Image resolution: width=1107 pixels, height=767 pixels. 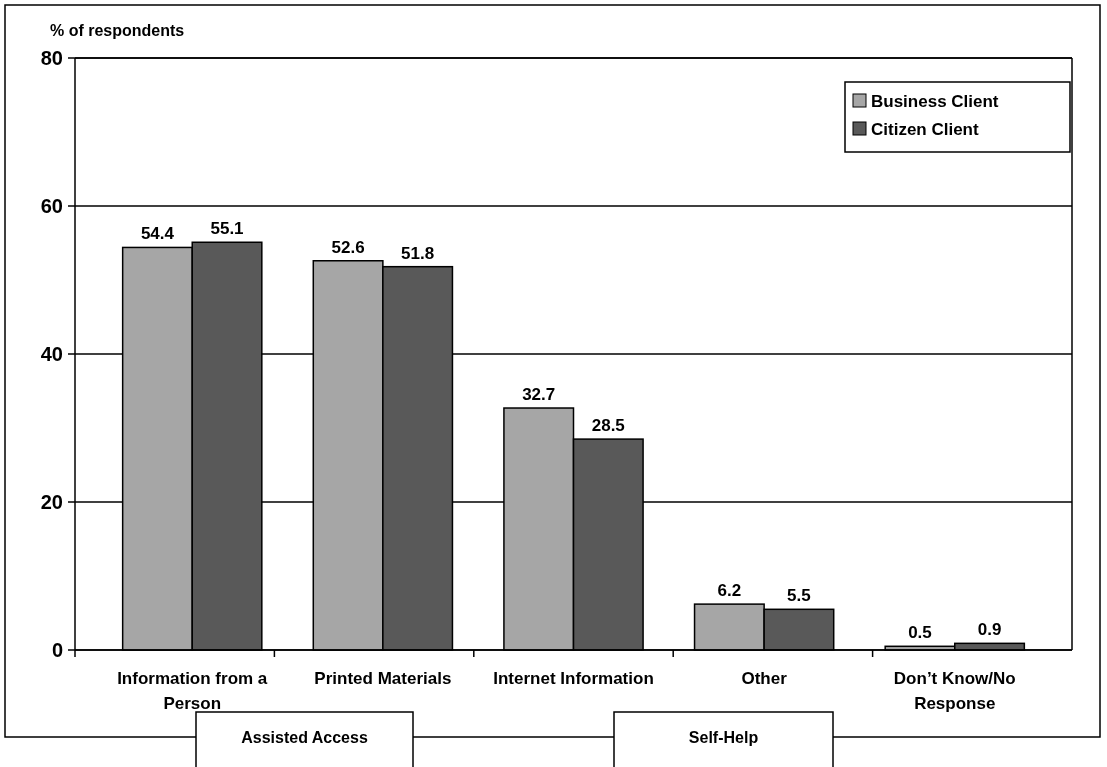 What do you see at coordinates (723, 737) in the screenshot?
I see `text: Self-Help` at bounding box center [723, 737].